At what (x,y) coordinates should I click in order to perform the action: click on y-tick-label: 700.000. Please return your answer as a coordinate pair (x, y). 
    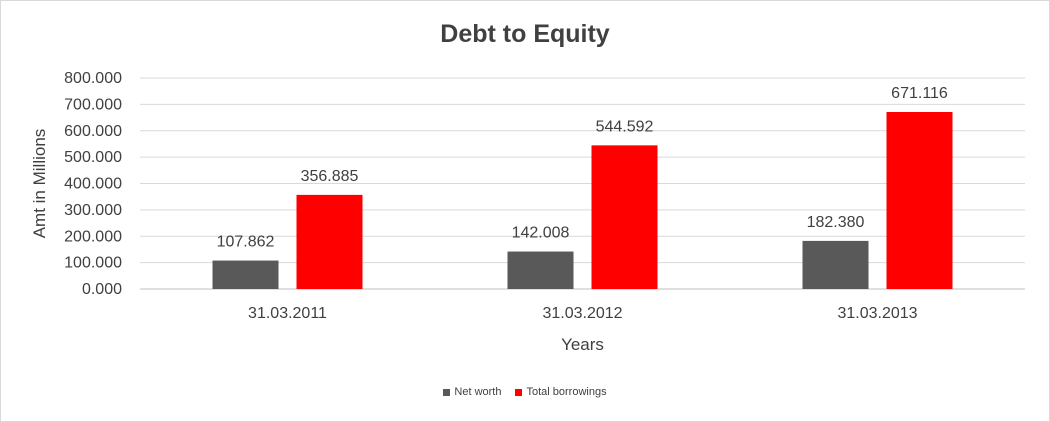
    Looking at the image, I should click on (93, 104).